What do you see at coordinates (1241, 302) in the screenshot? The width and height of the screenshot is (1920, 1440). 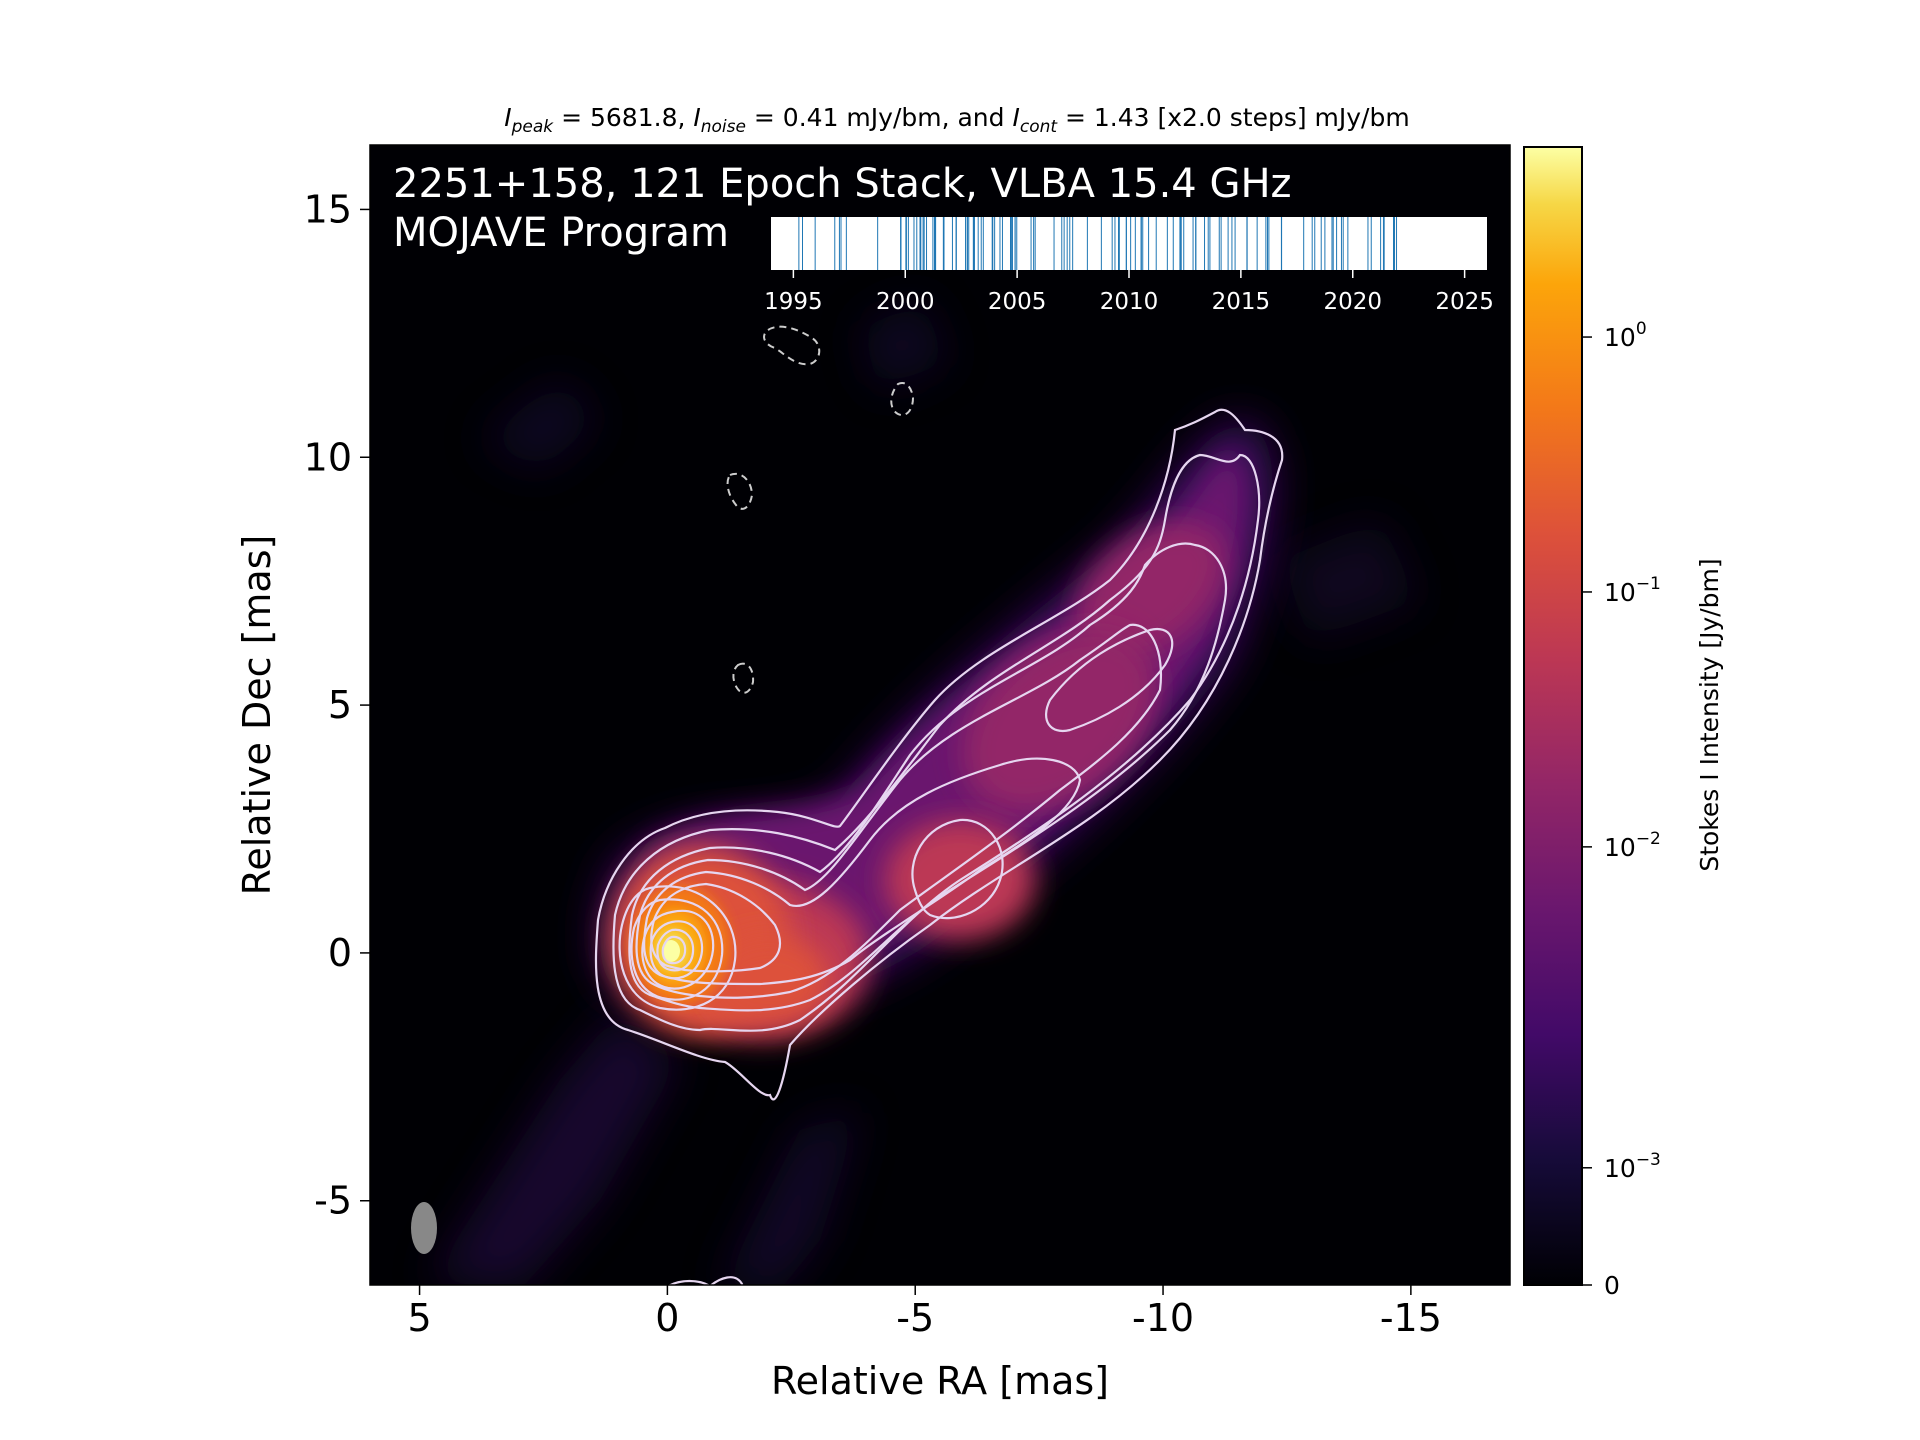 I see `epoch-tick-label: 2015` at bounding box center [1241, 302].